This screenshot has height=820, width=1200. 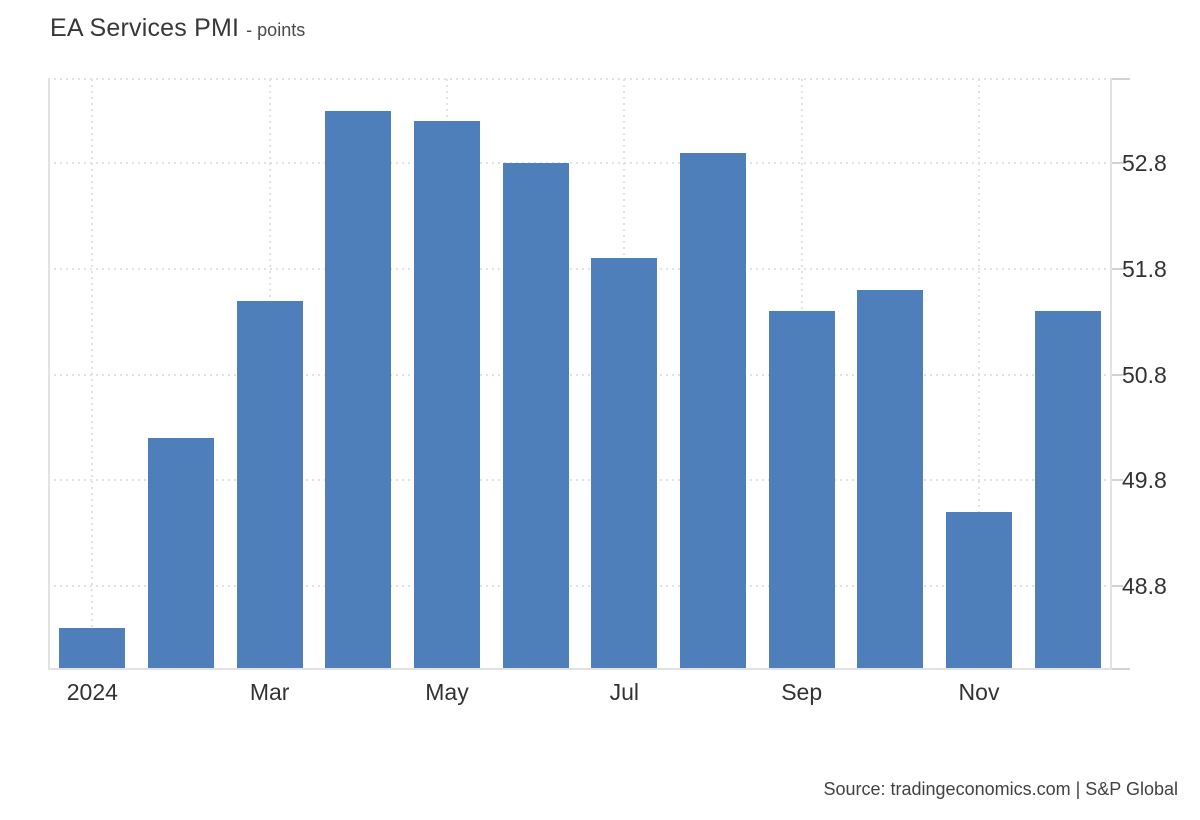 I want to click on x-tick-label: Sep, so click(x=802, y=692).